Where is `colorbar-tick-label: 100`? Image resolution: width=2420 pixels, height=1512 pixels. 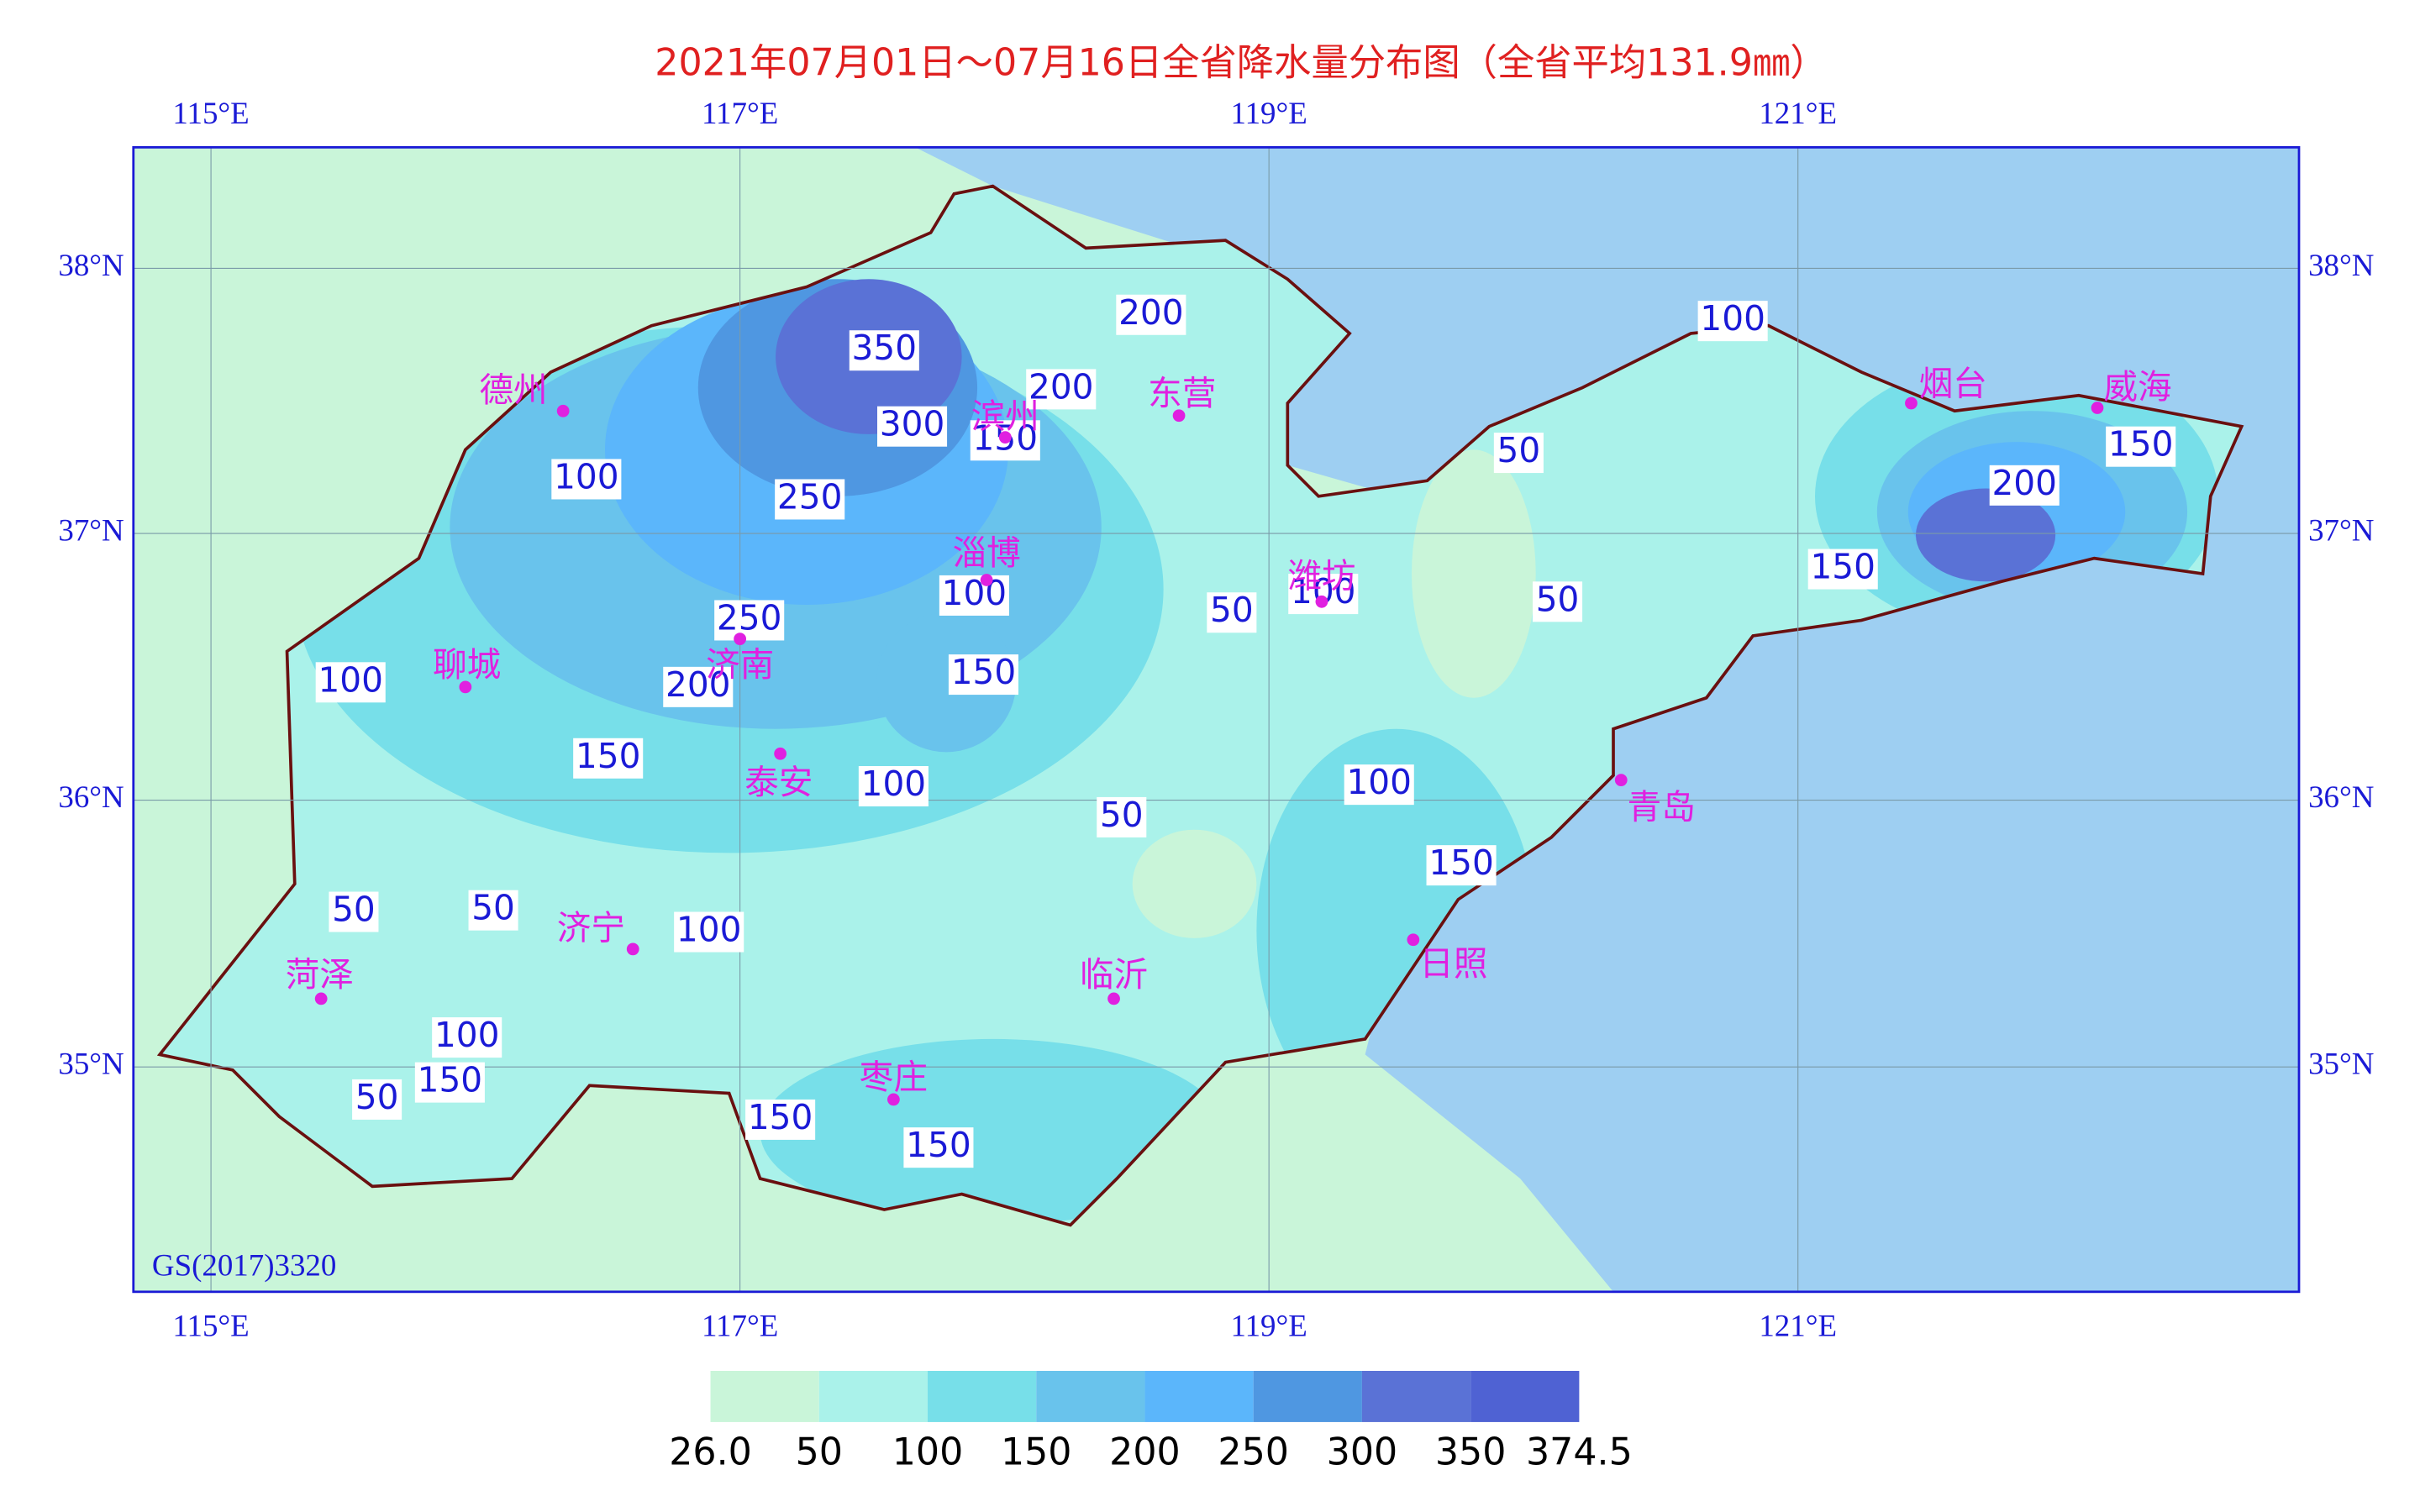
colorbar-tick-label: 100 is located at coordinates (928, 1452).